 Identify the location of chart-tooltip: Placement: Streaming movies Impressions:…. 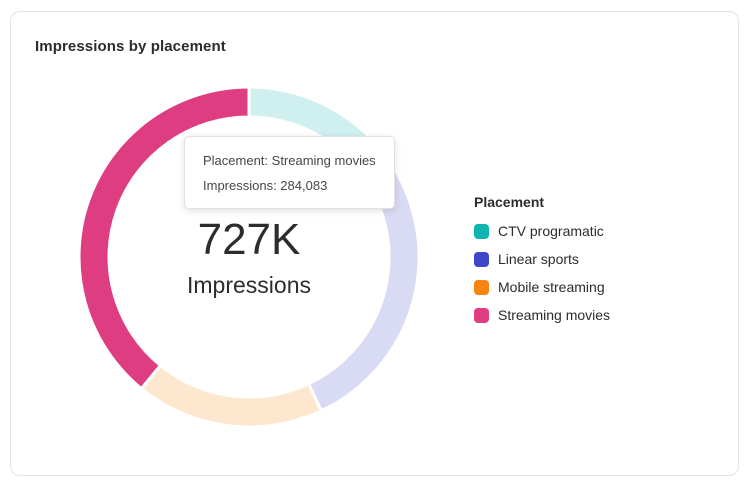
(289, 172).